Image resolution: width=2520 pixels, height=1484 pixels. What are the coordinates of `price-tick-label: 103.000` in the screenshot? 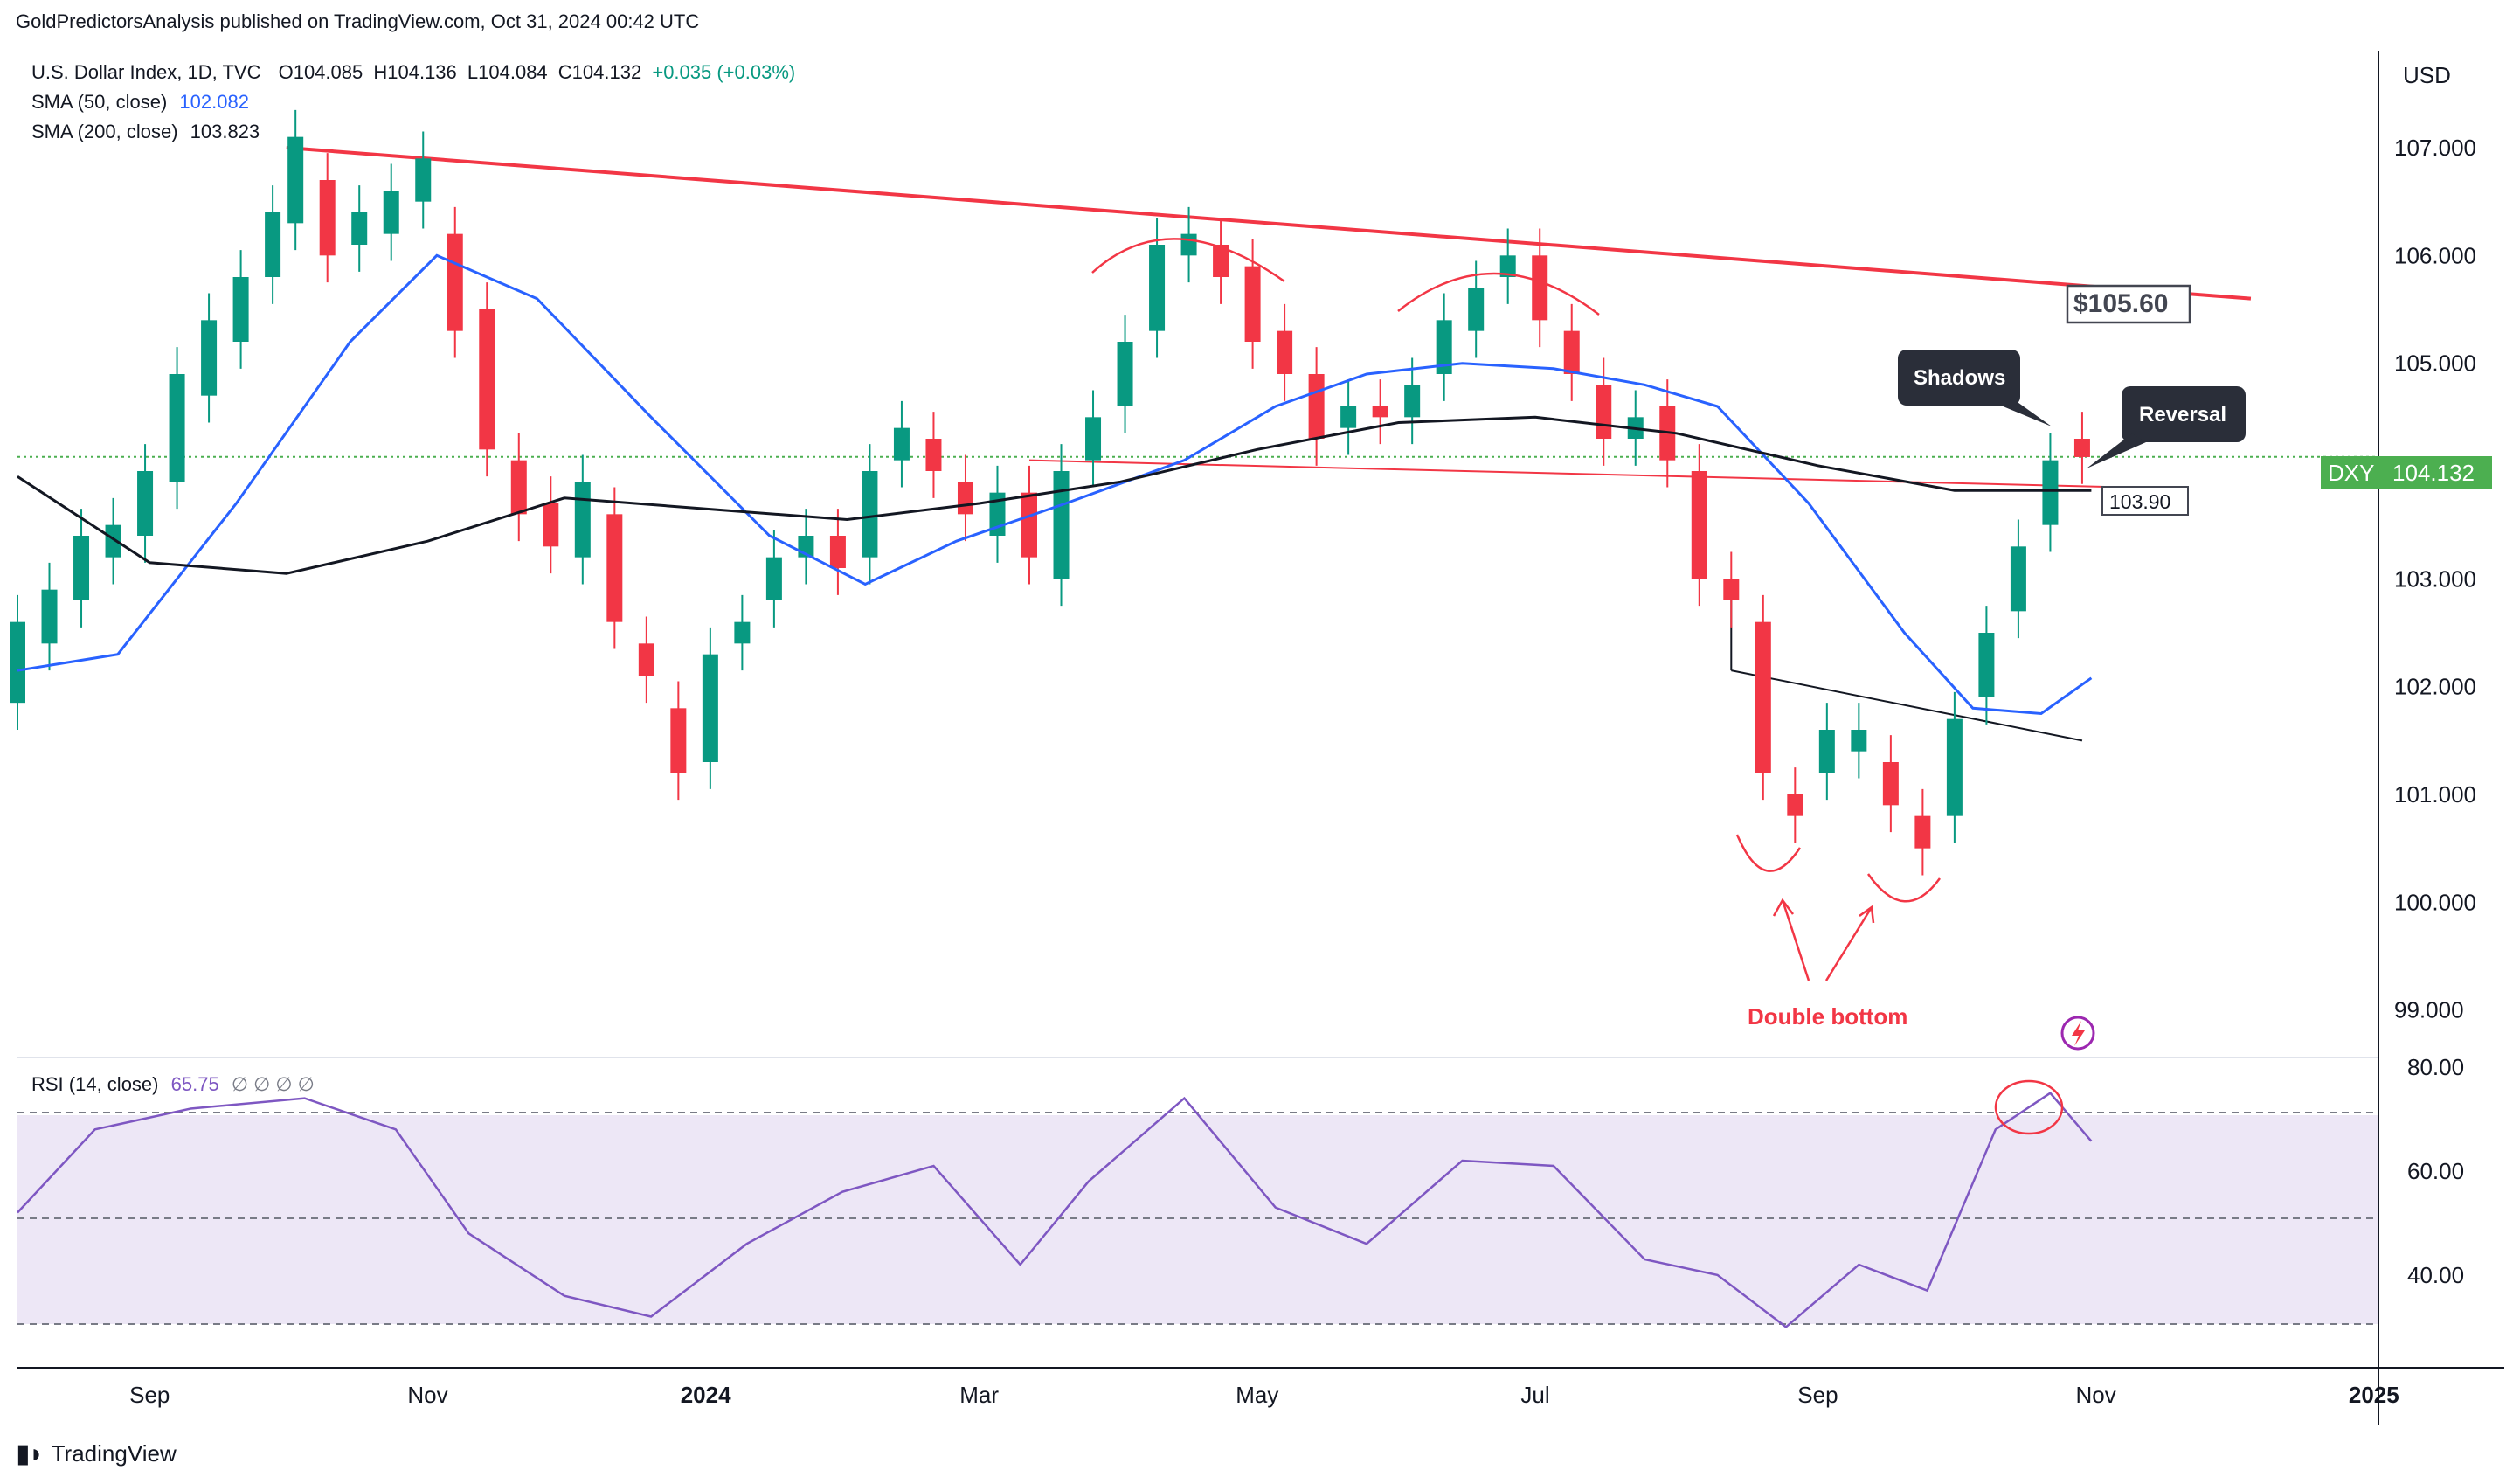 It's located at (2435, 578).